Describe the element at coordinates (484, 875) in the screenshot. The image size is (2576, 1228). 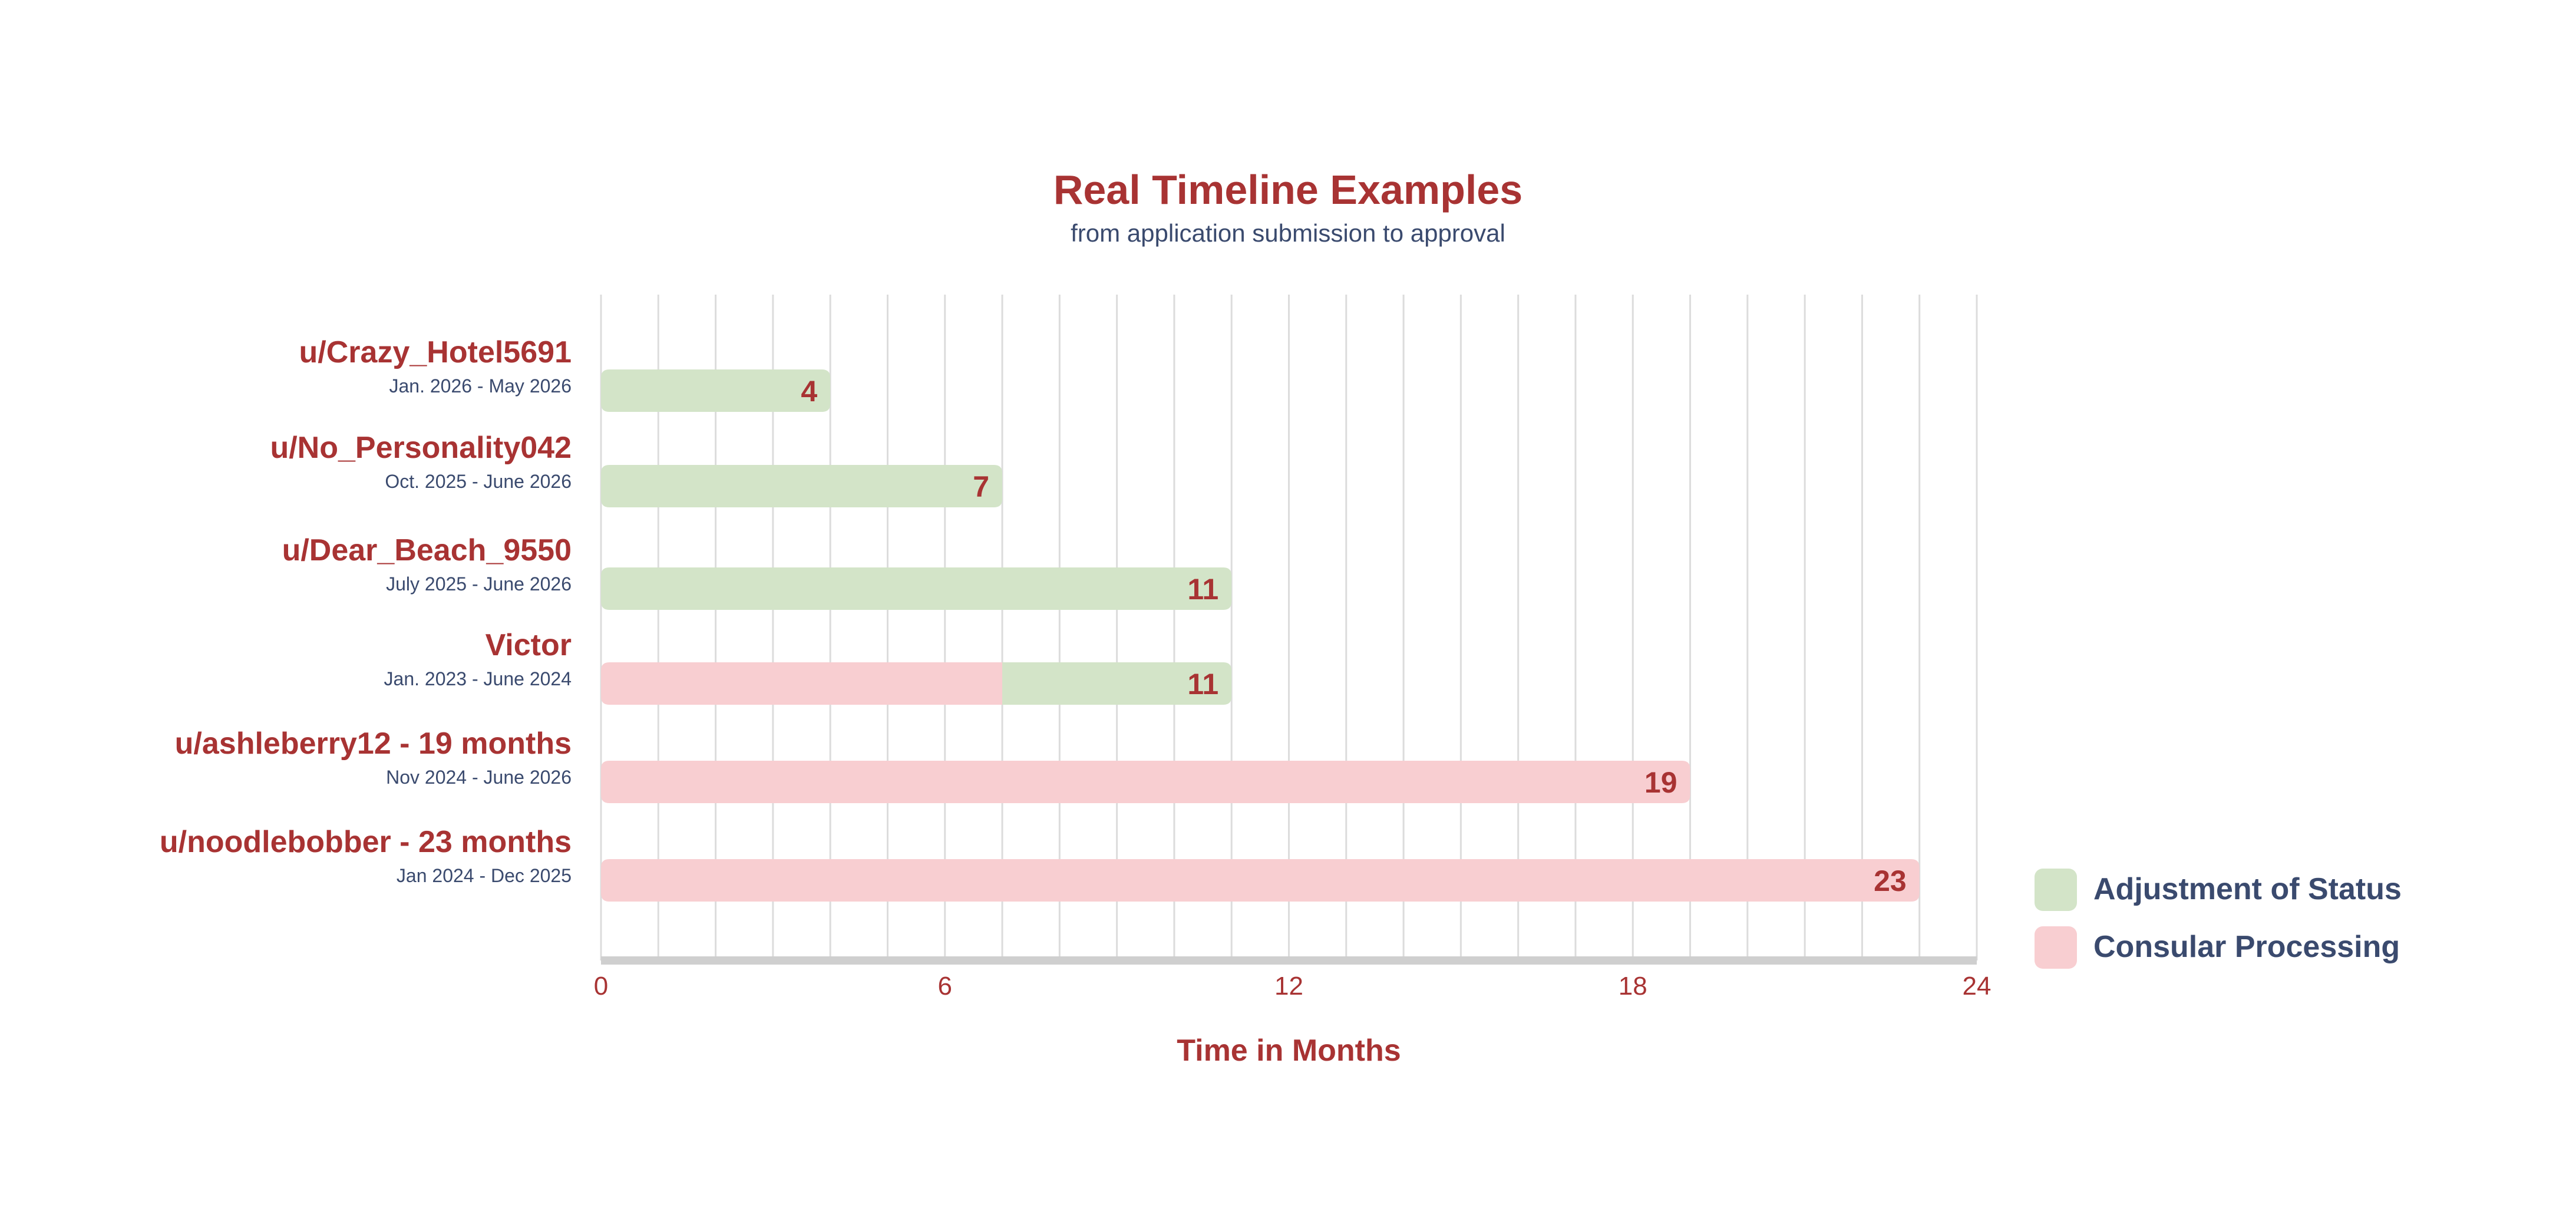
I see `row-date-range: Jan 2024 - Dec 2025` at that location.